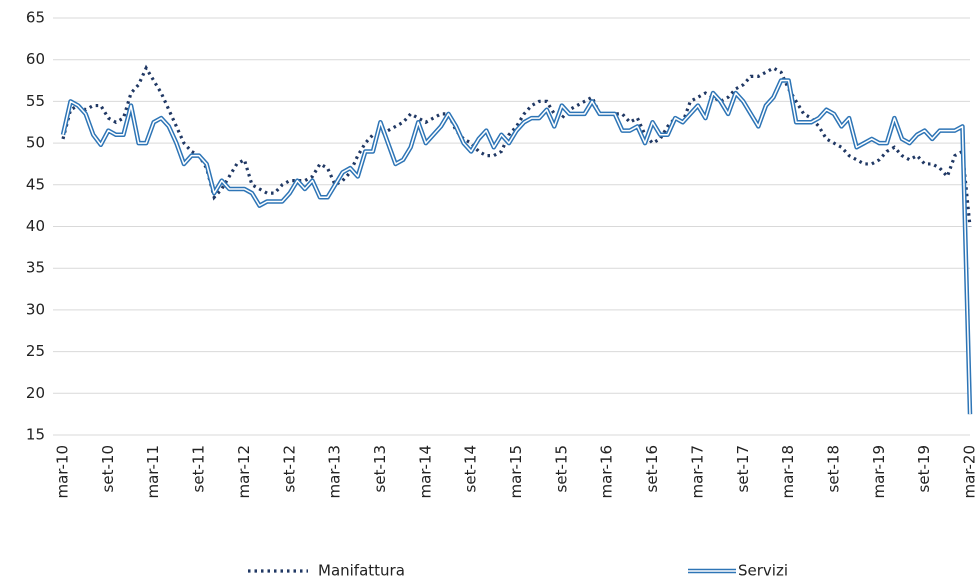 This screenshot has height=583, width=975. I want to click on y-tick-label: 60, so click(35, 59).